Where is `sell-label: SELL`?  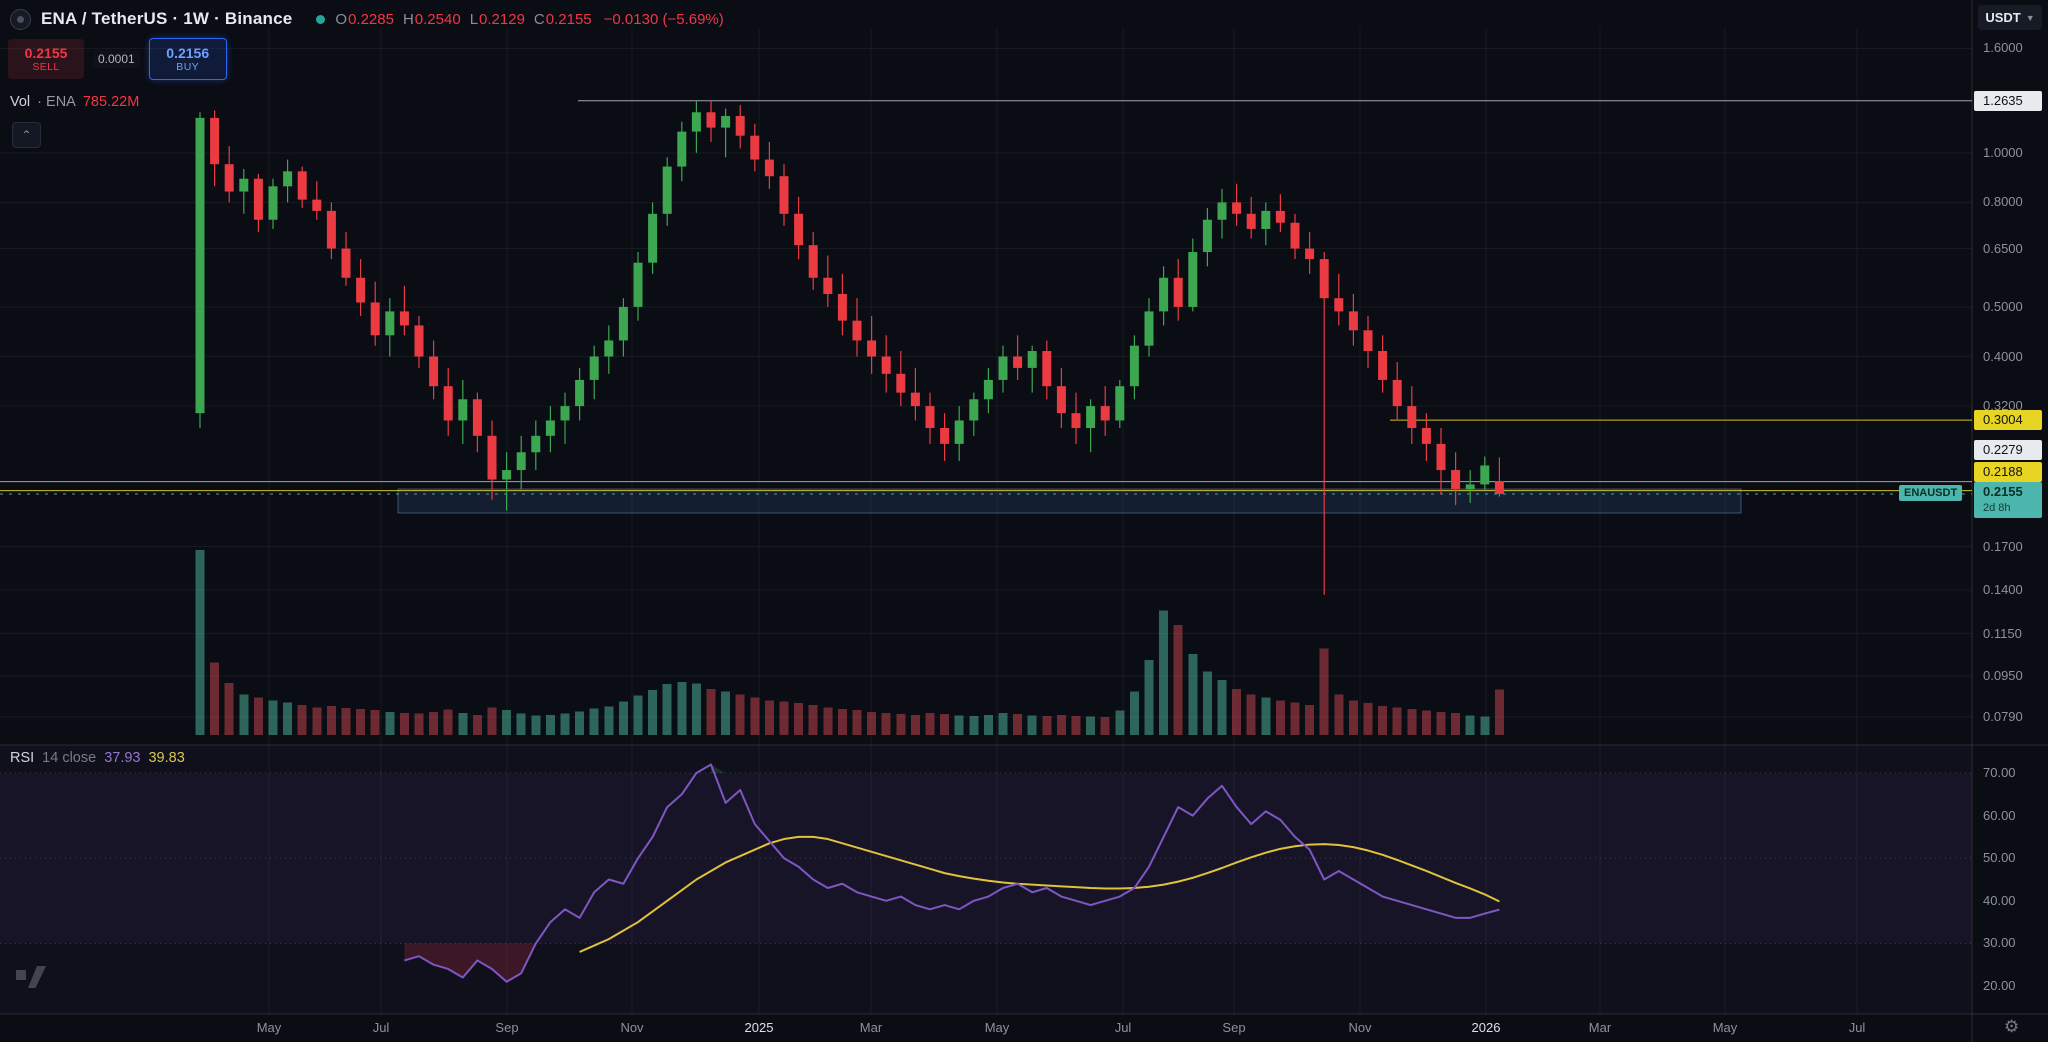 sell-label: SELL is located at coordinates (46, 67).